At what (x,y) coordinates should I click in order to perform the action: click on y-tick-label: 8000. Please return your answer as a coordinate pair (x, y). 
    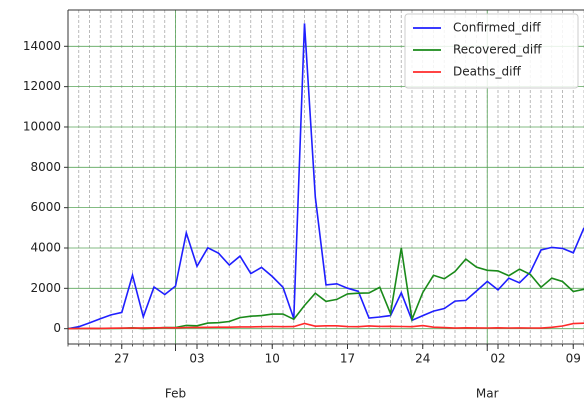
    Looking at the image, I should click on (45, 167).